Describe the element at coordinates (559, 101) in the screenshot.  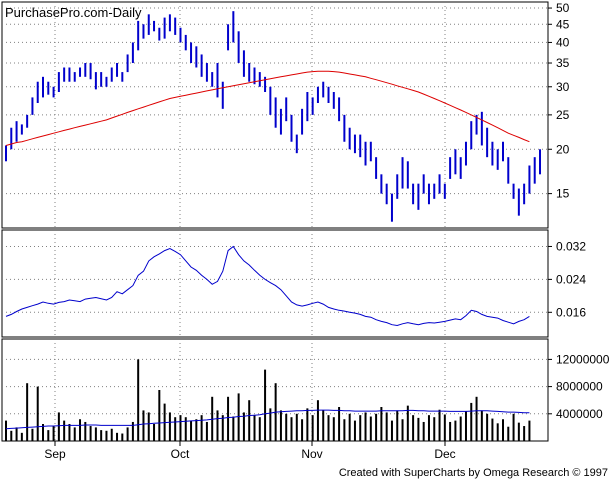
I see `price-axis-labels: 50 45 40 35 30 25 20 15` at that location.